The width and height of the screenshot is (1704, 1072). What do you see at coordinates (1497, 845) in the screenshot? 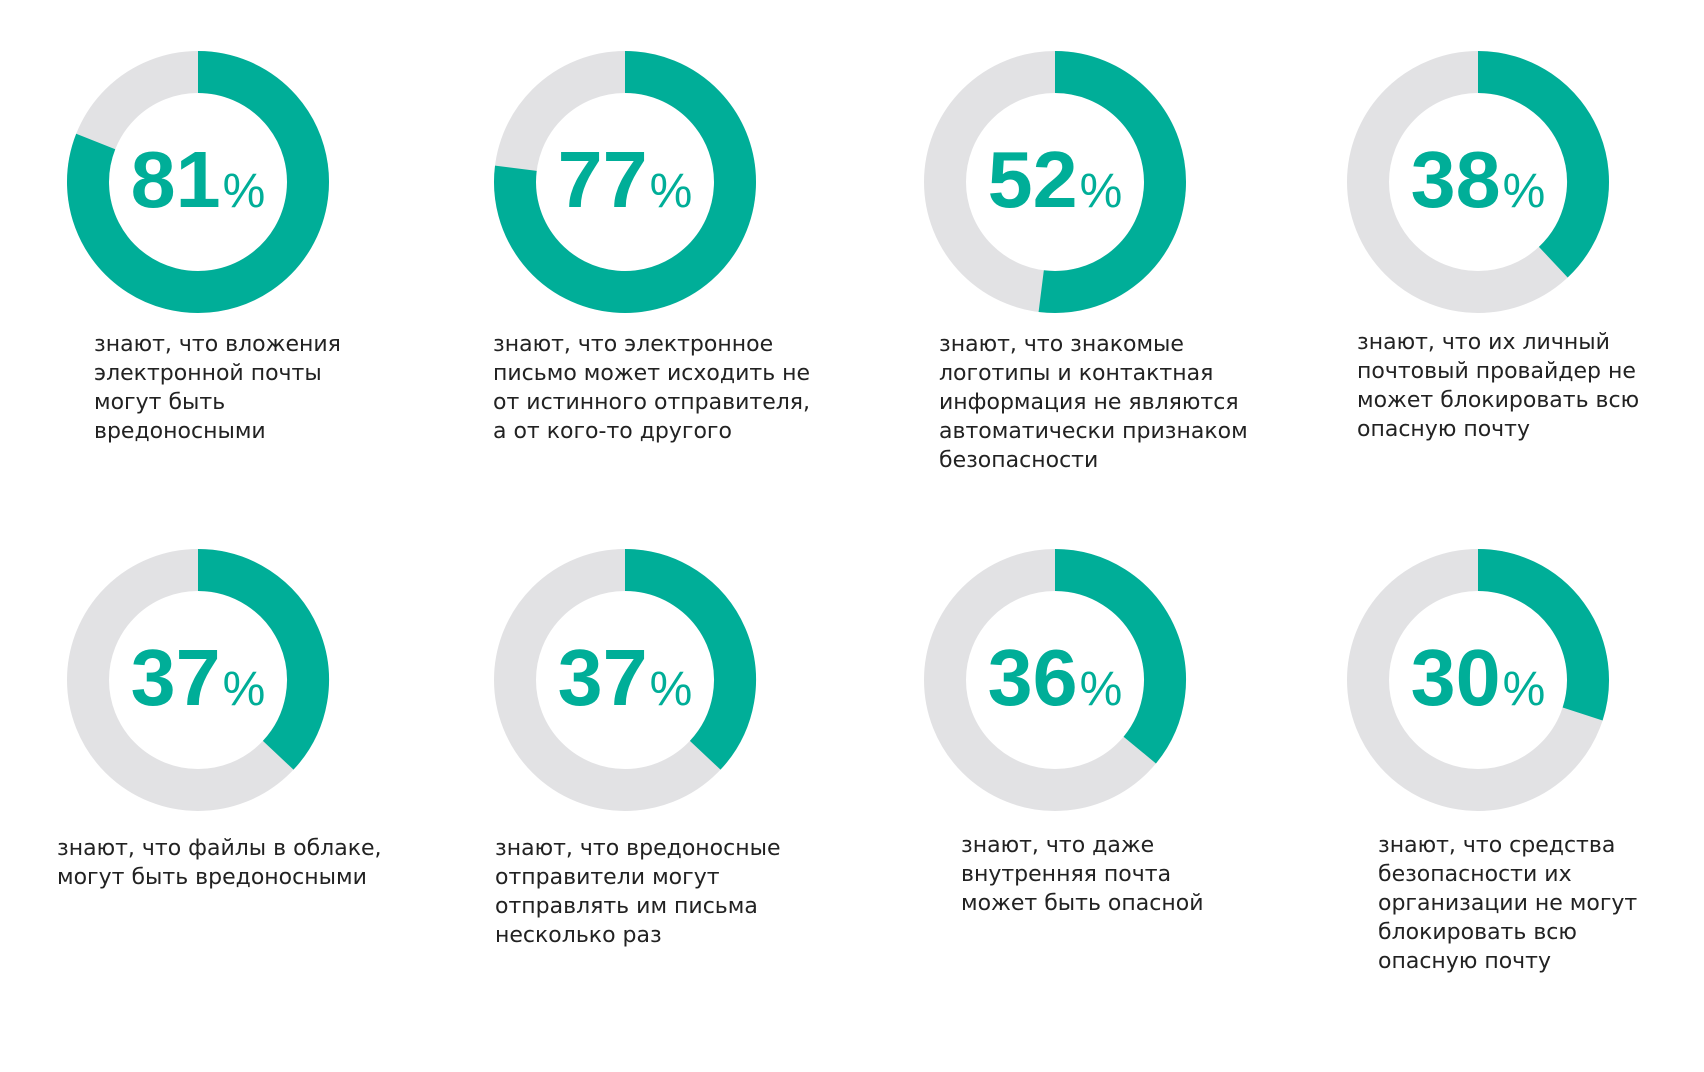
I see `caption-line: знают, что средства` at bounding box center [1497, 845].